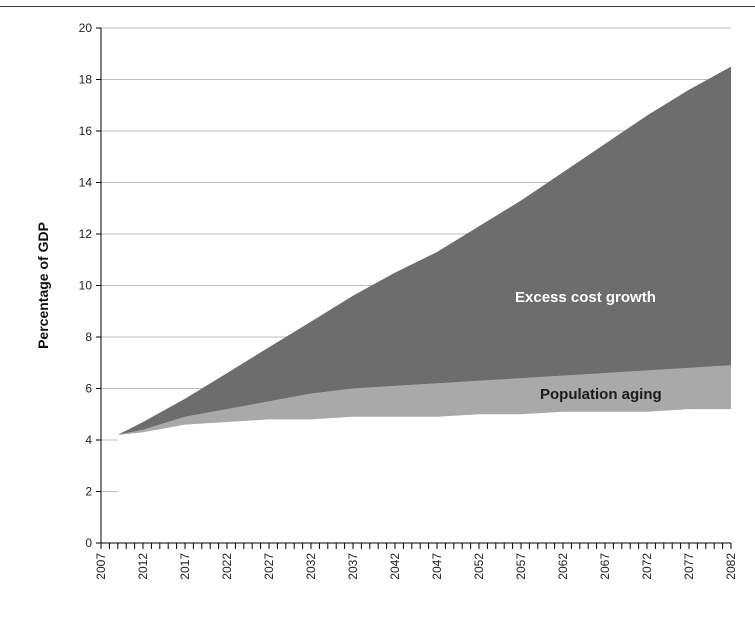  I want to click on population-aging-area, so click(424, 400).